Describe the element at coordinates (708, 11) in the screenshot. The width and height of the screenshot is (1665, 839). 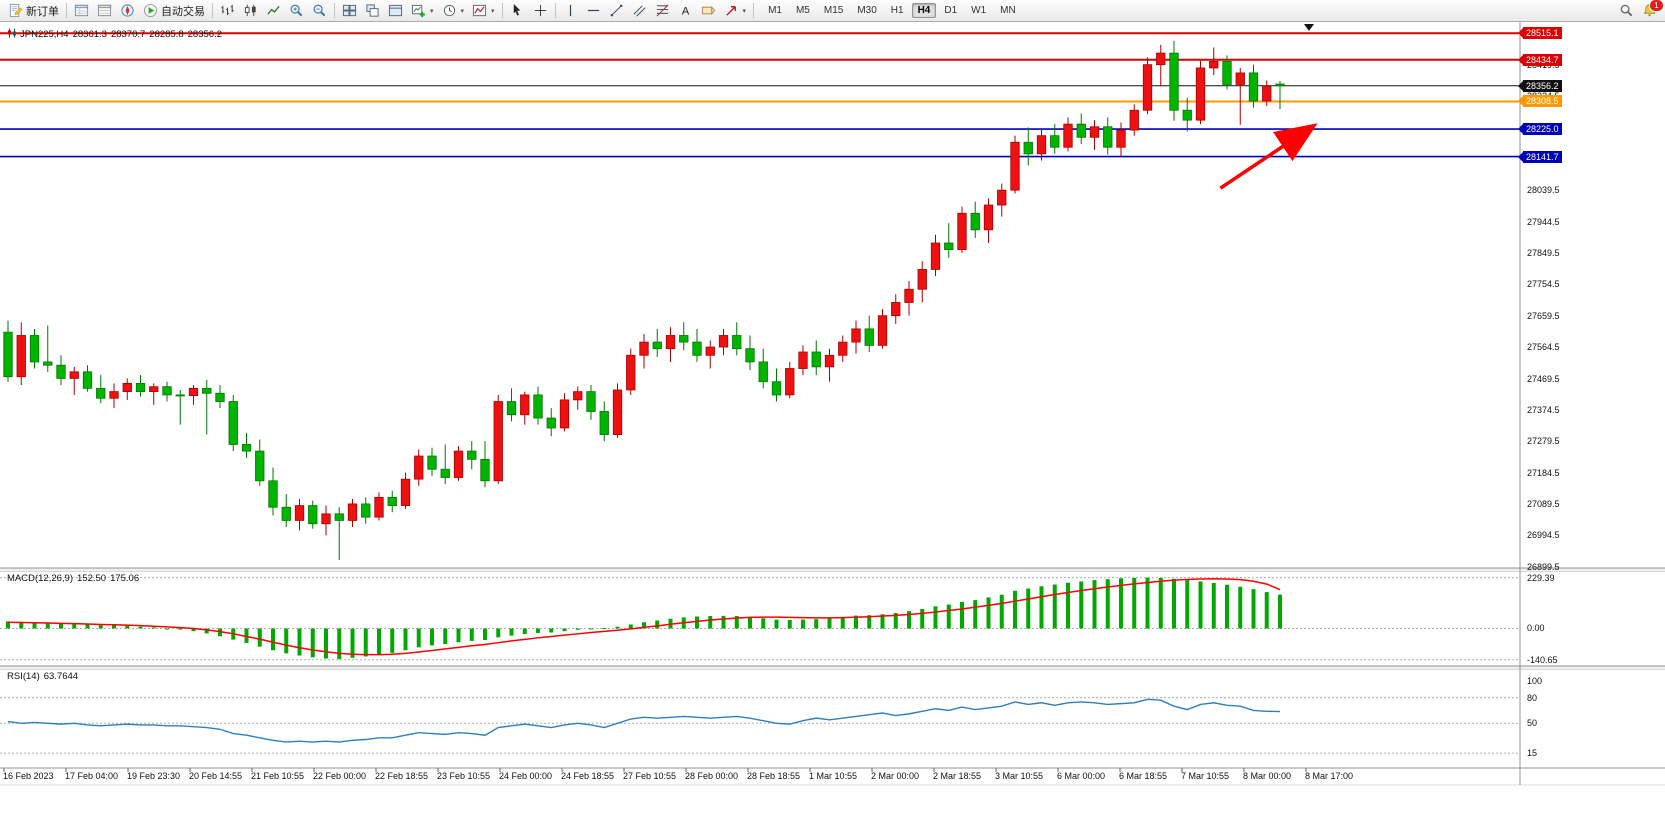
I see `label-button` at that location.